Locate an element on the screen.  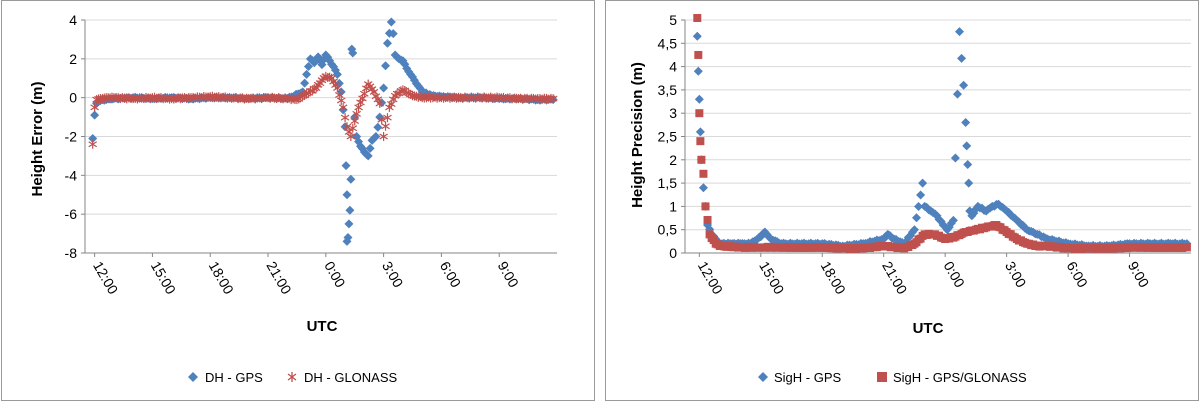
legend: SigH - GPS SigH - GPS/GLONASS is located at coordinates (892, 377).